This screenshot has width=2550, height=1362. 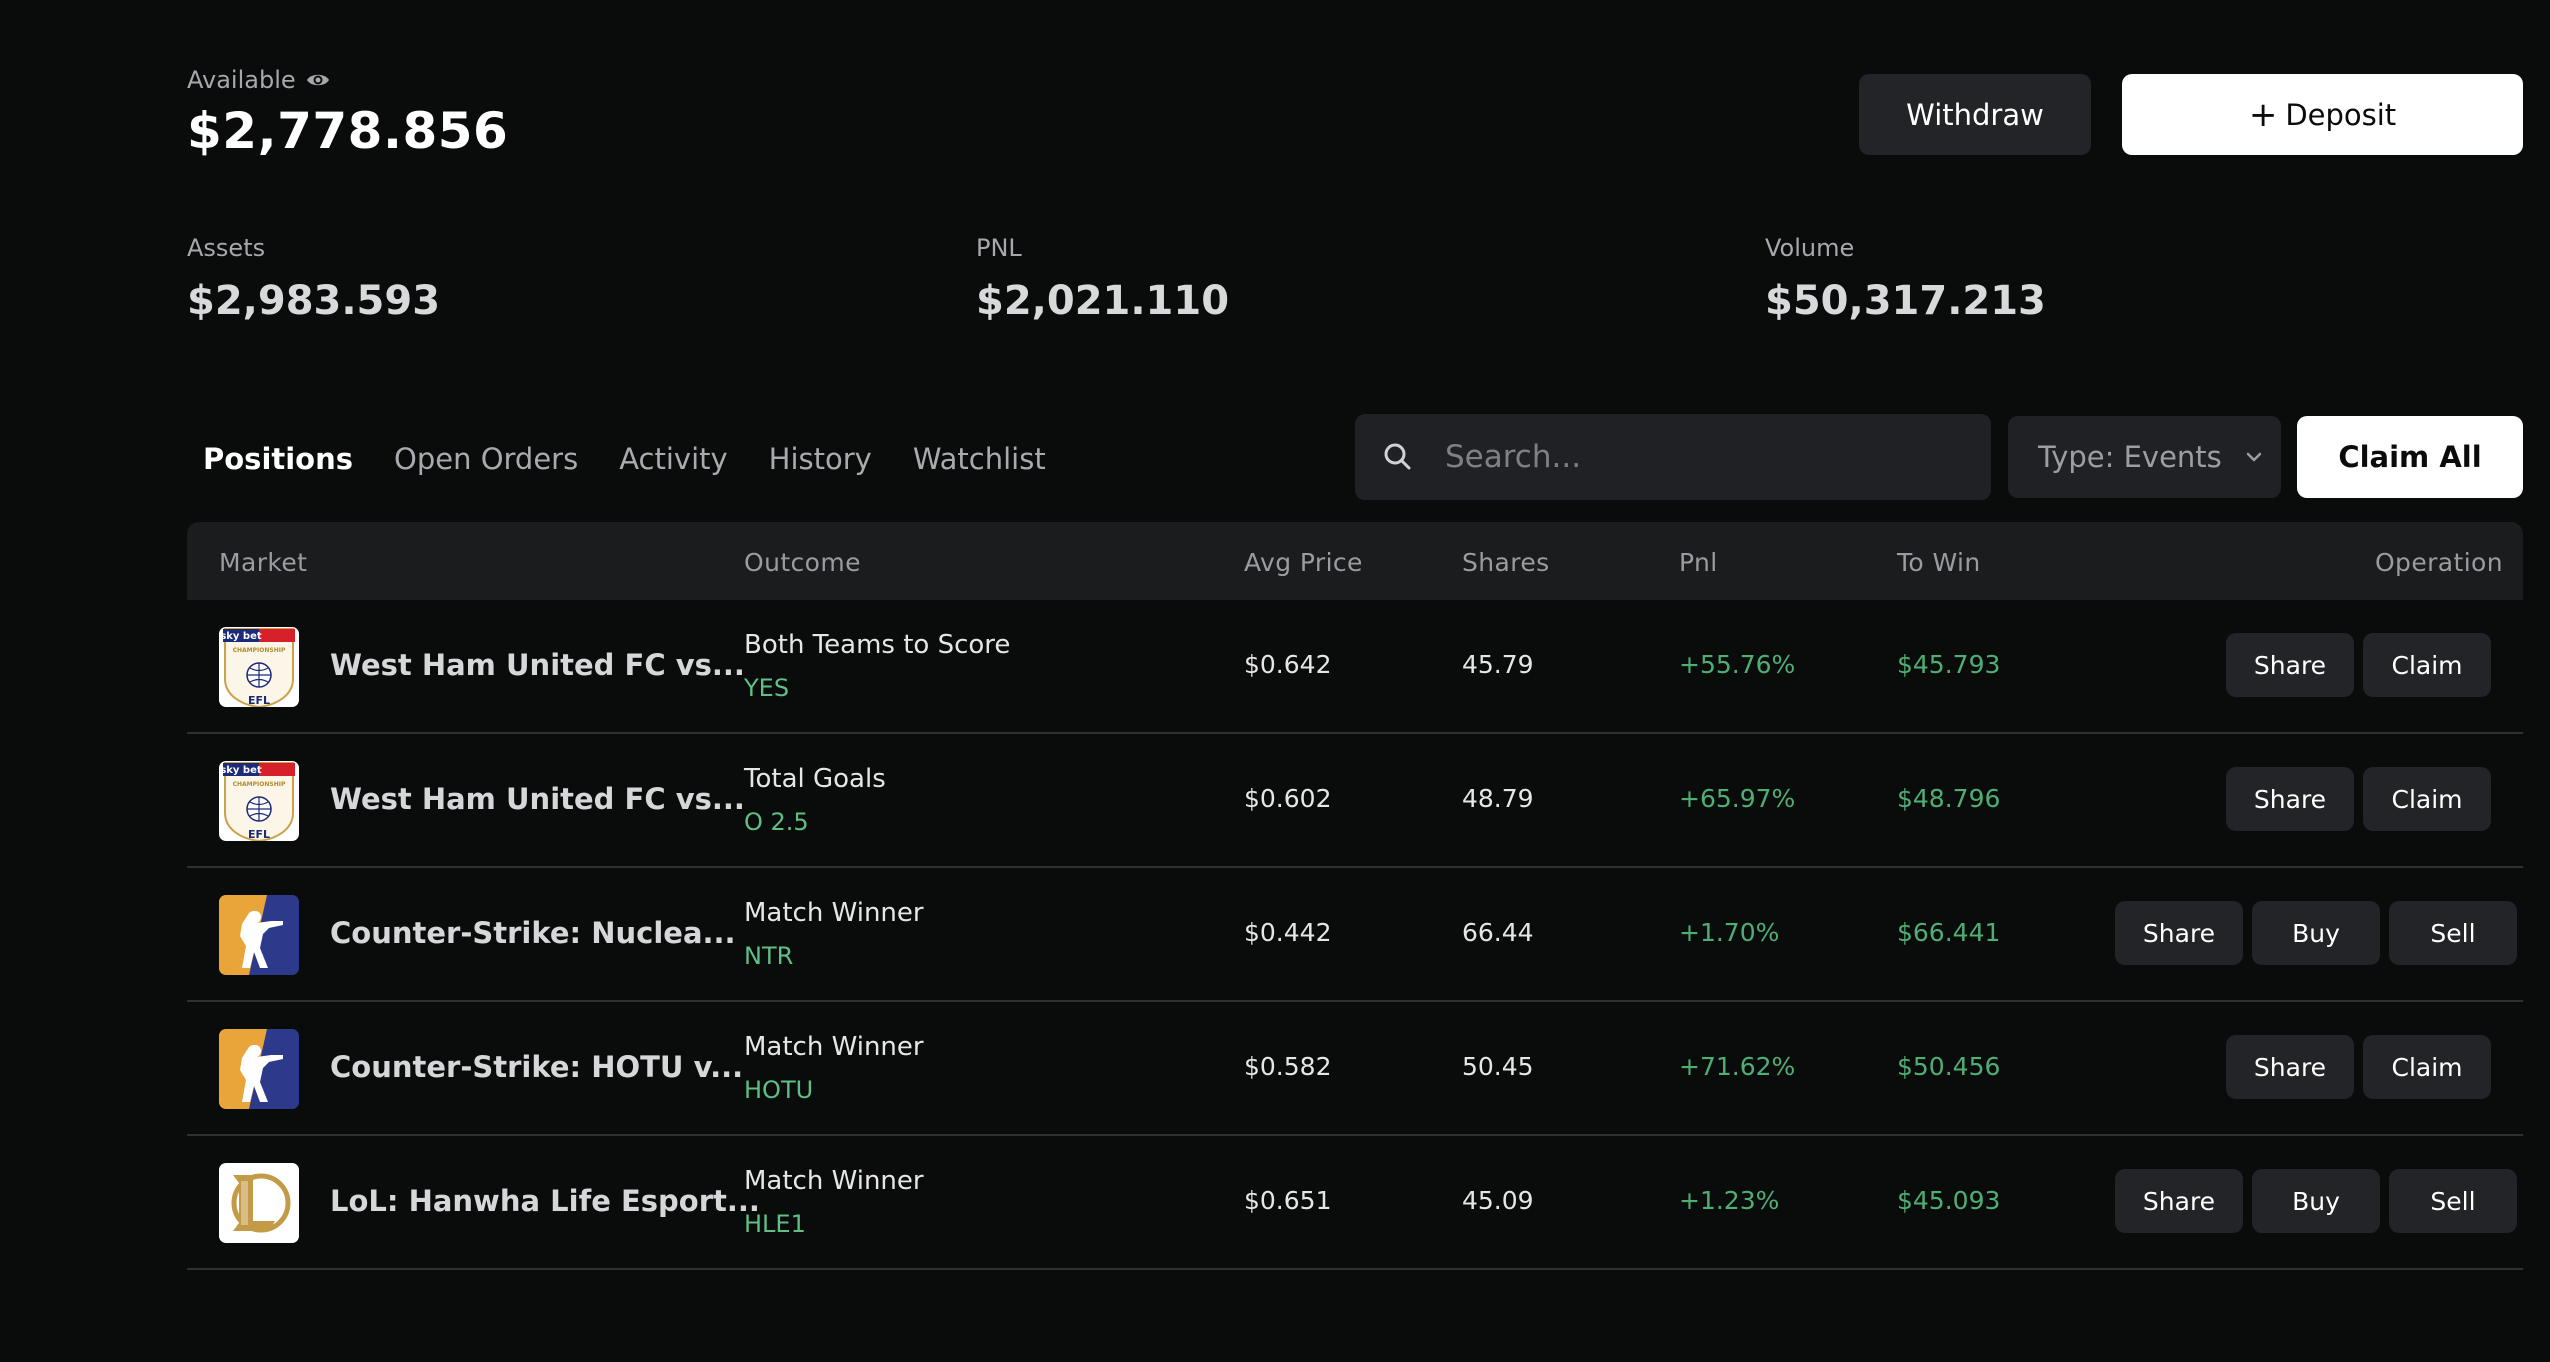 I want to click on avg-price: $0.651, so click(x=1288, y=1200).